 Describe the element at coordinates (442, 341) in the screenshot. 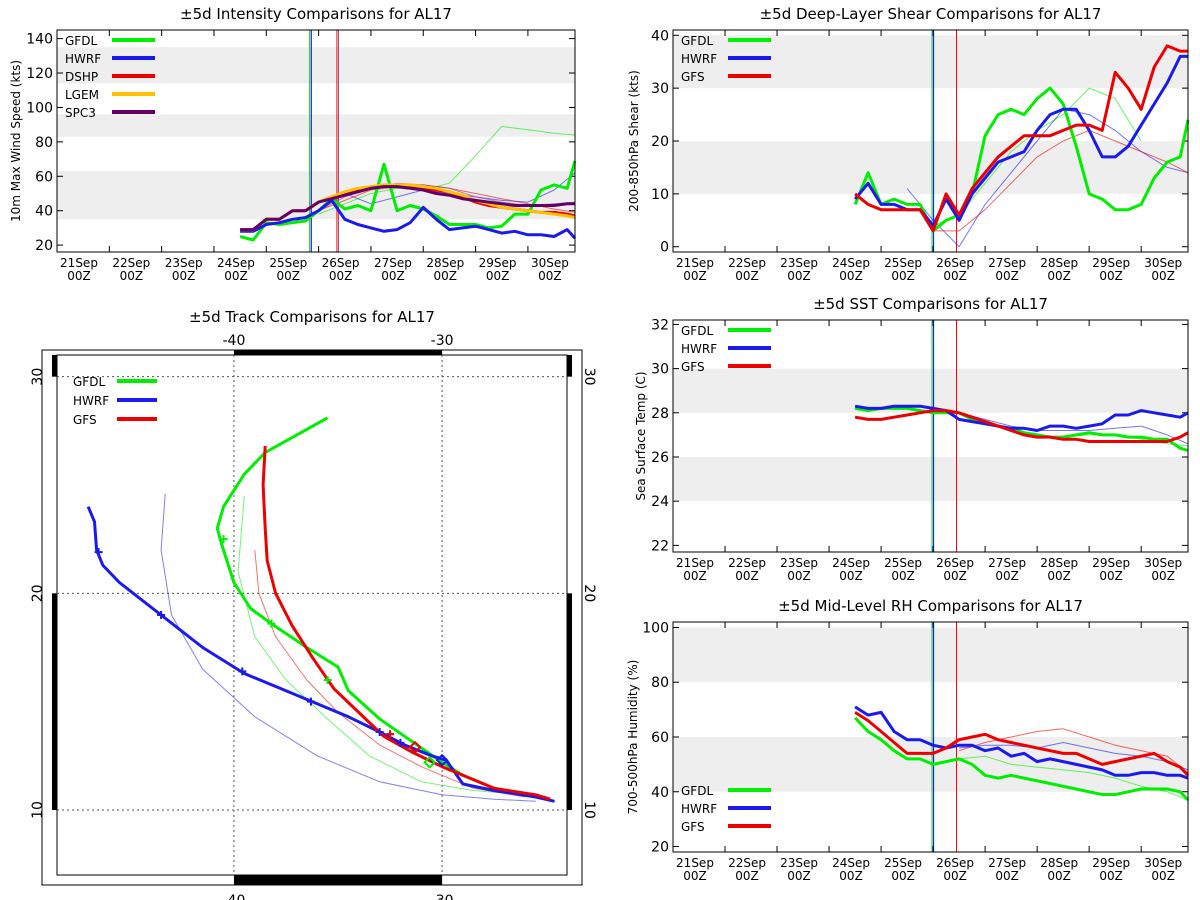

I see `longitude-label-top: -30` at that location.